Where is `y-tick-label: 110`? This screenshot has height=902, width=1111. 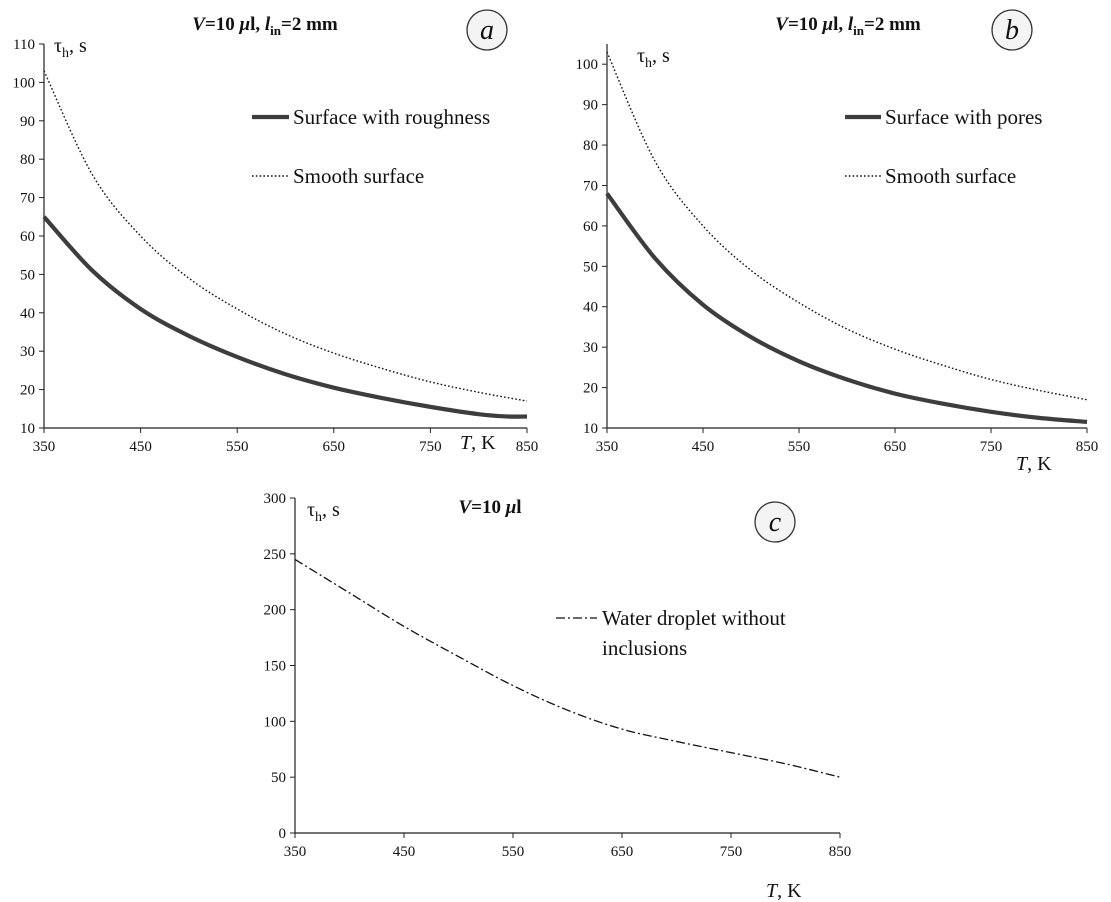 y-tick-label: 110 is located at coordinates (24, 45).